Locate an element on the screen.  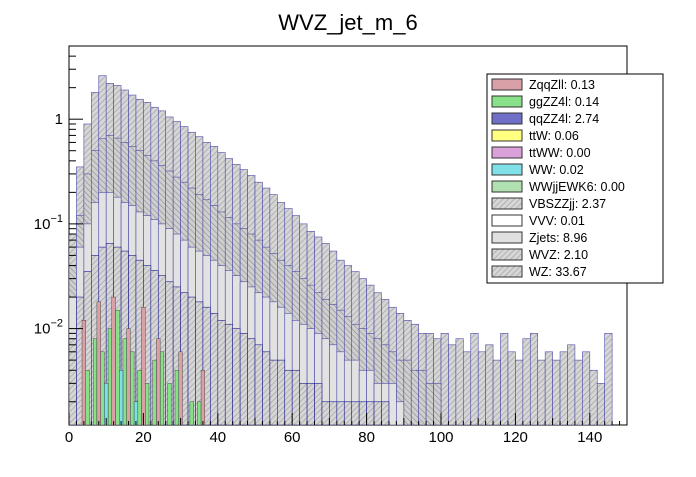
legend-label: VBSZZjj: 2.37 is located at coordinates (567, 204).